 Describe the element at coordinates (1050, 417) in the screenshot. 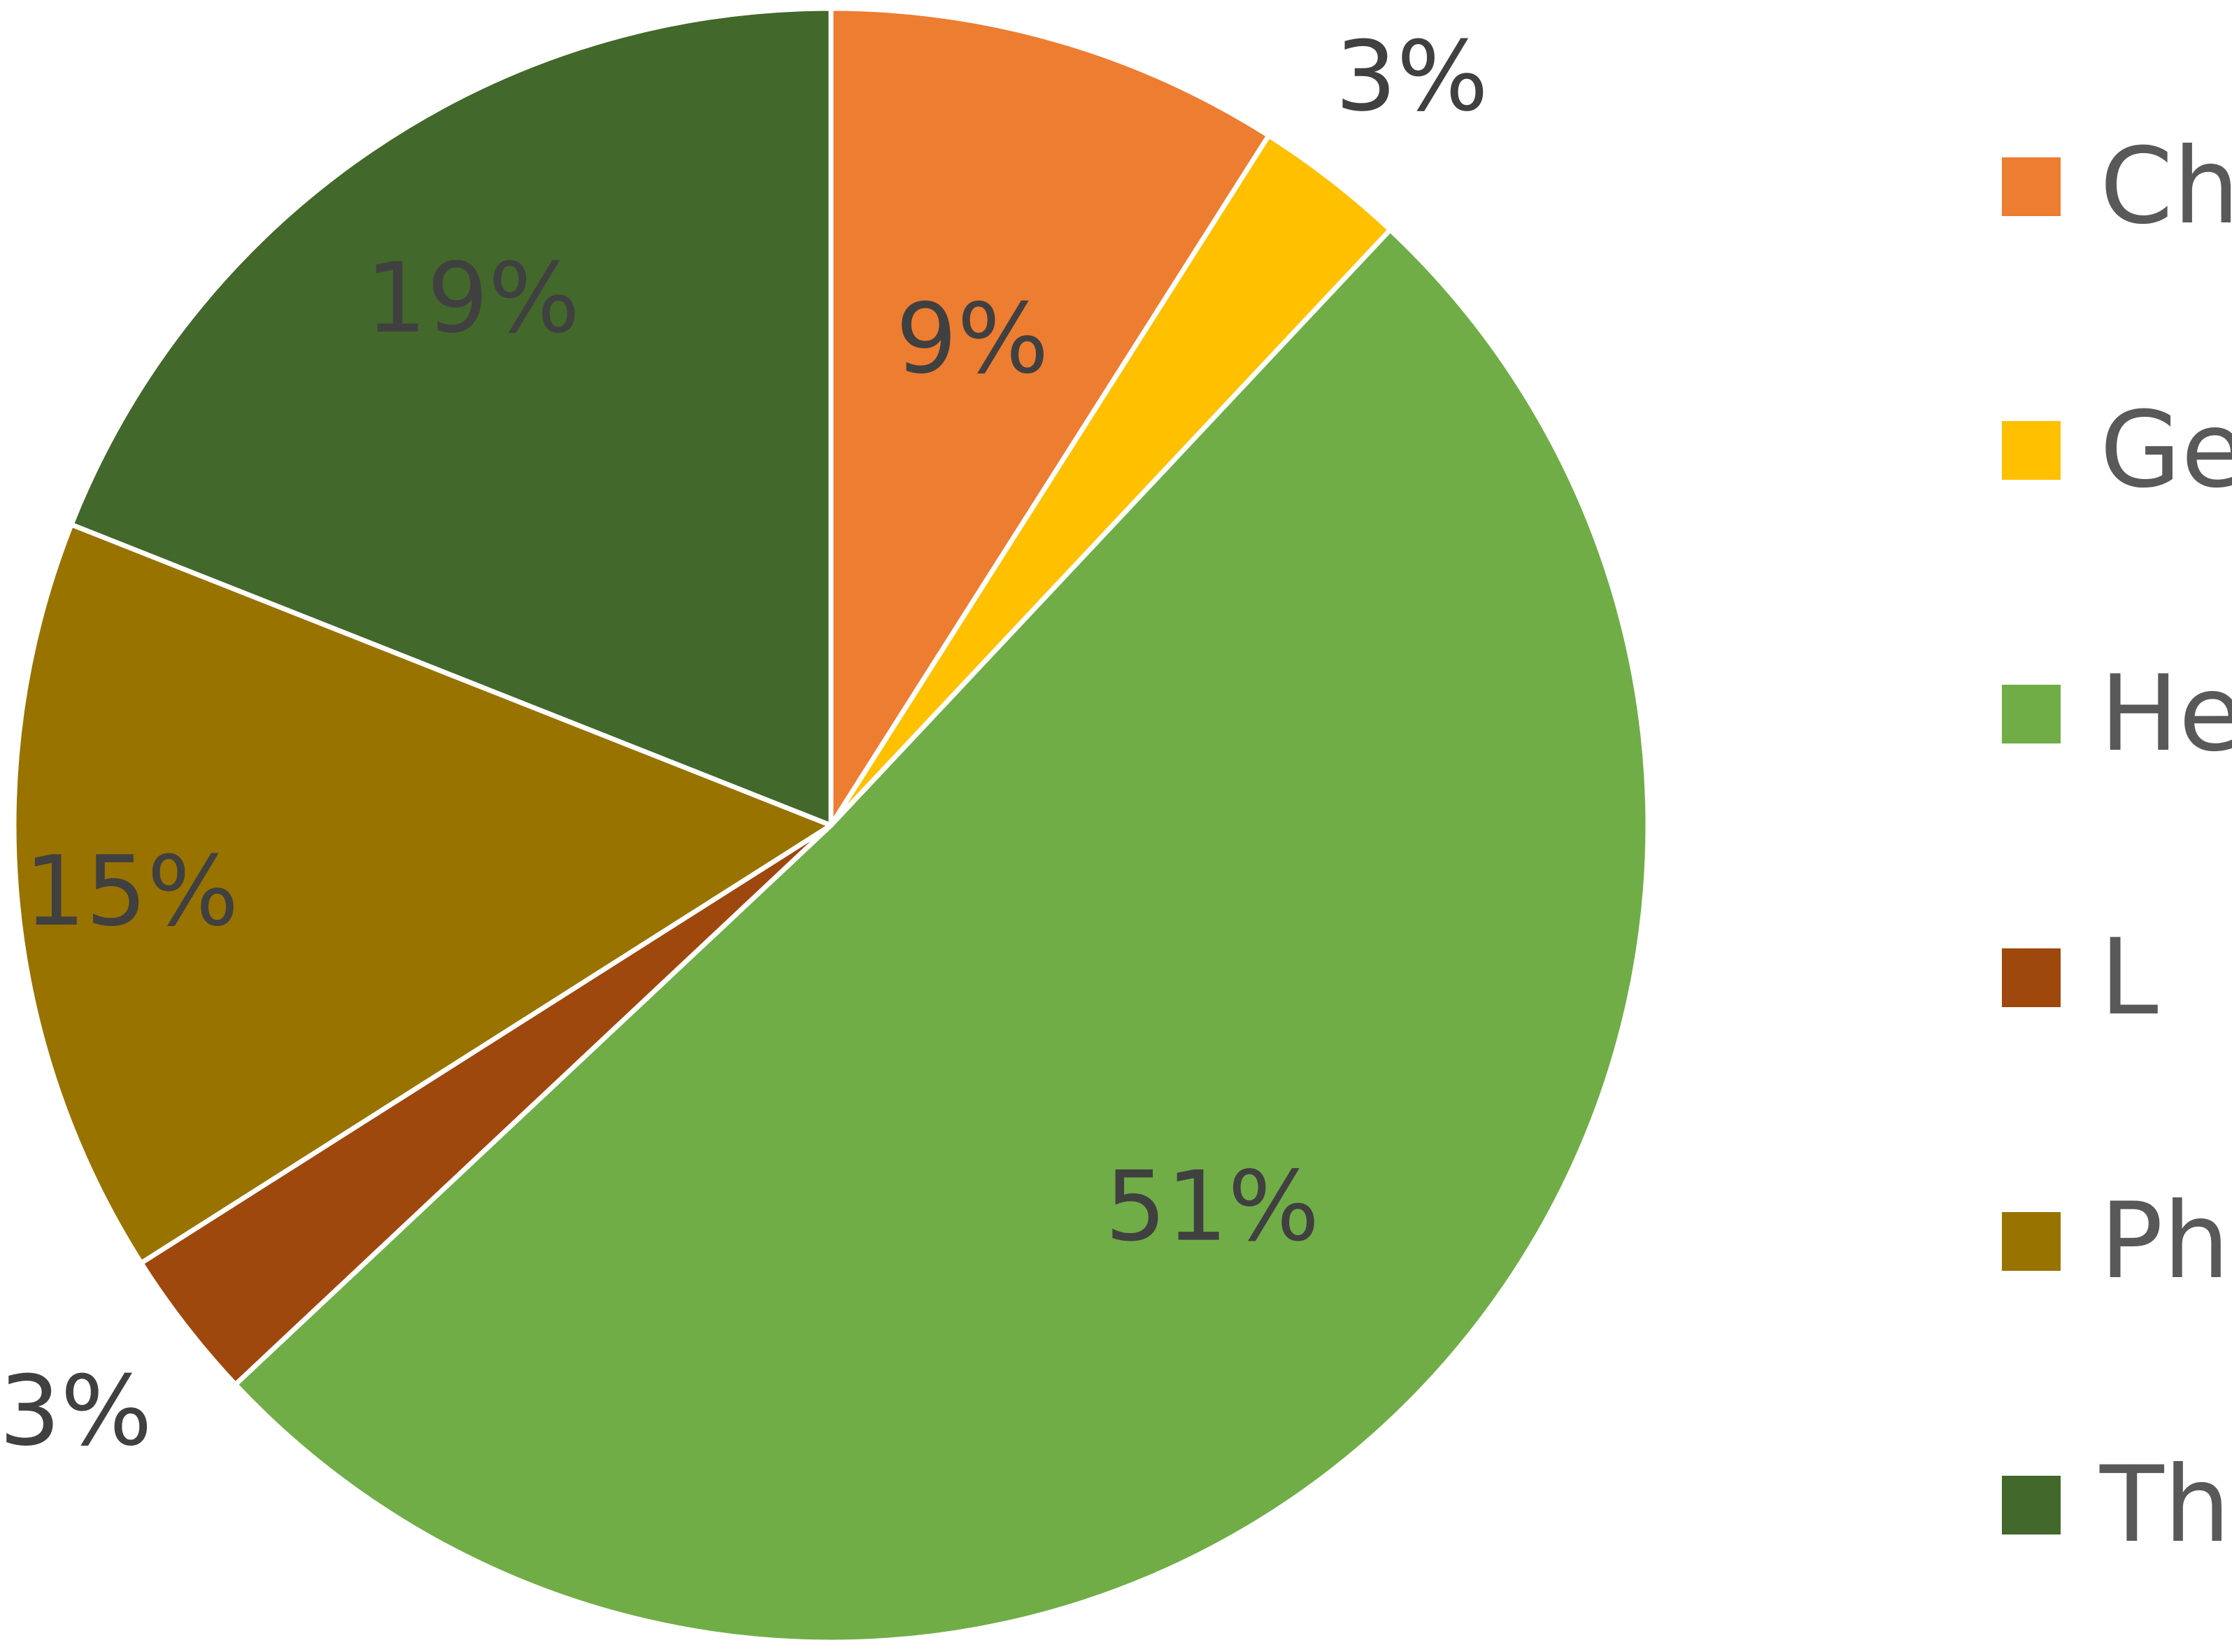

I see `pie-slice-ch` at that location.